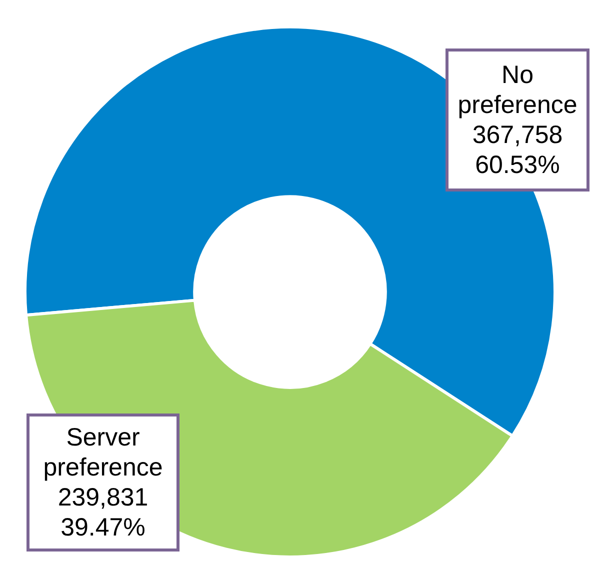 The image size is (592, 563). I want to click on data-label: 367,758 60.53%, so click(517, 150).